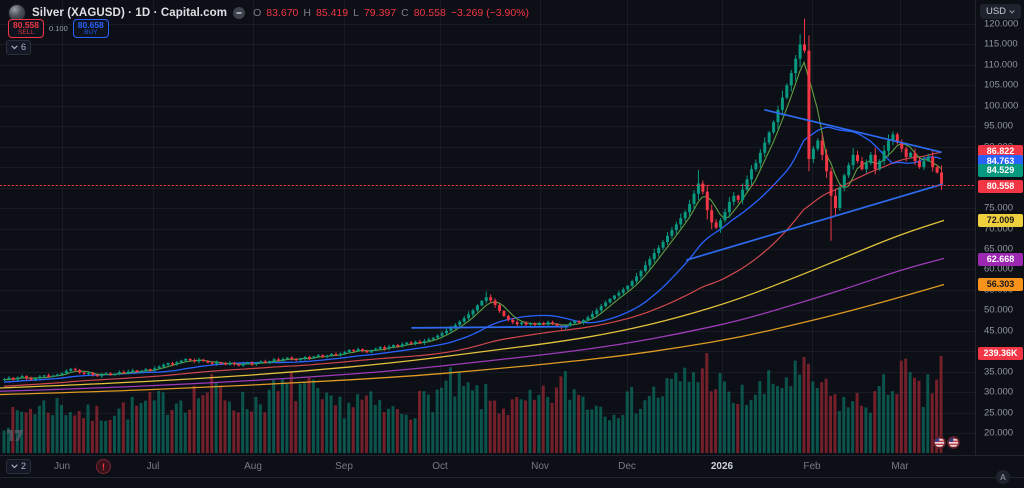 The image size is (1024, 488). What do you see at coordinates (1000, 353) in the screenshot?
I see `volume-value-tag: 239.36K` at bounding box center [1000, 353].